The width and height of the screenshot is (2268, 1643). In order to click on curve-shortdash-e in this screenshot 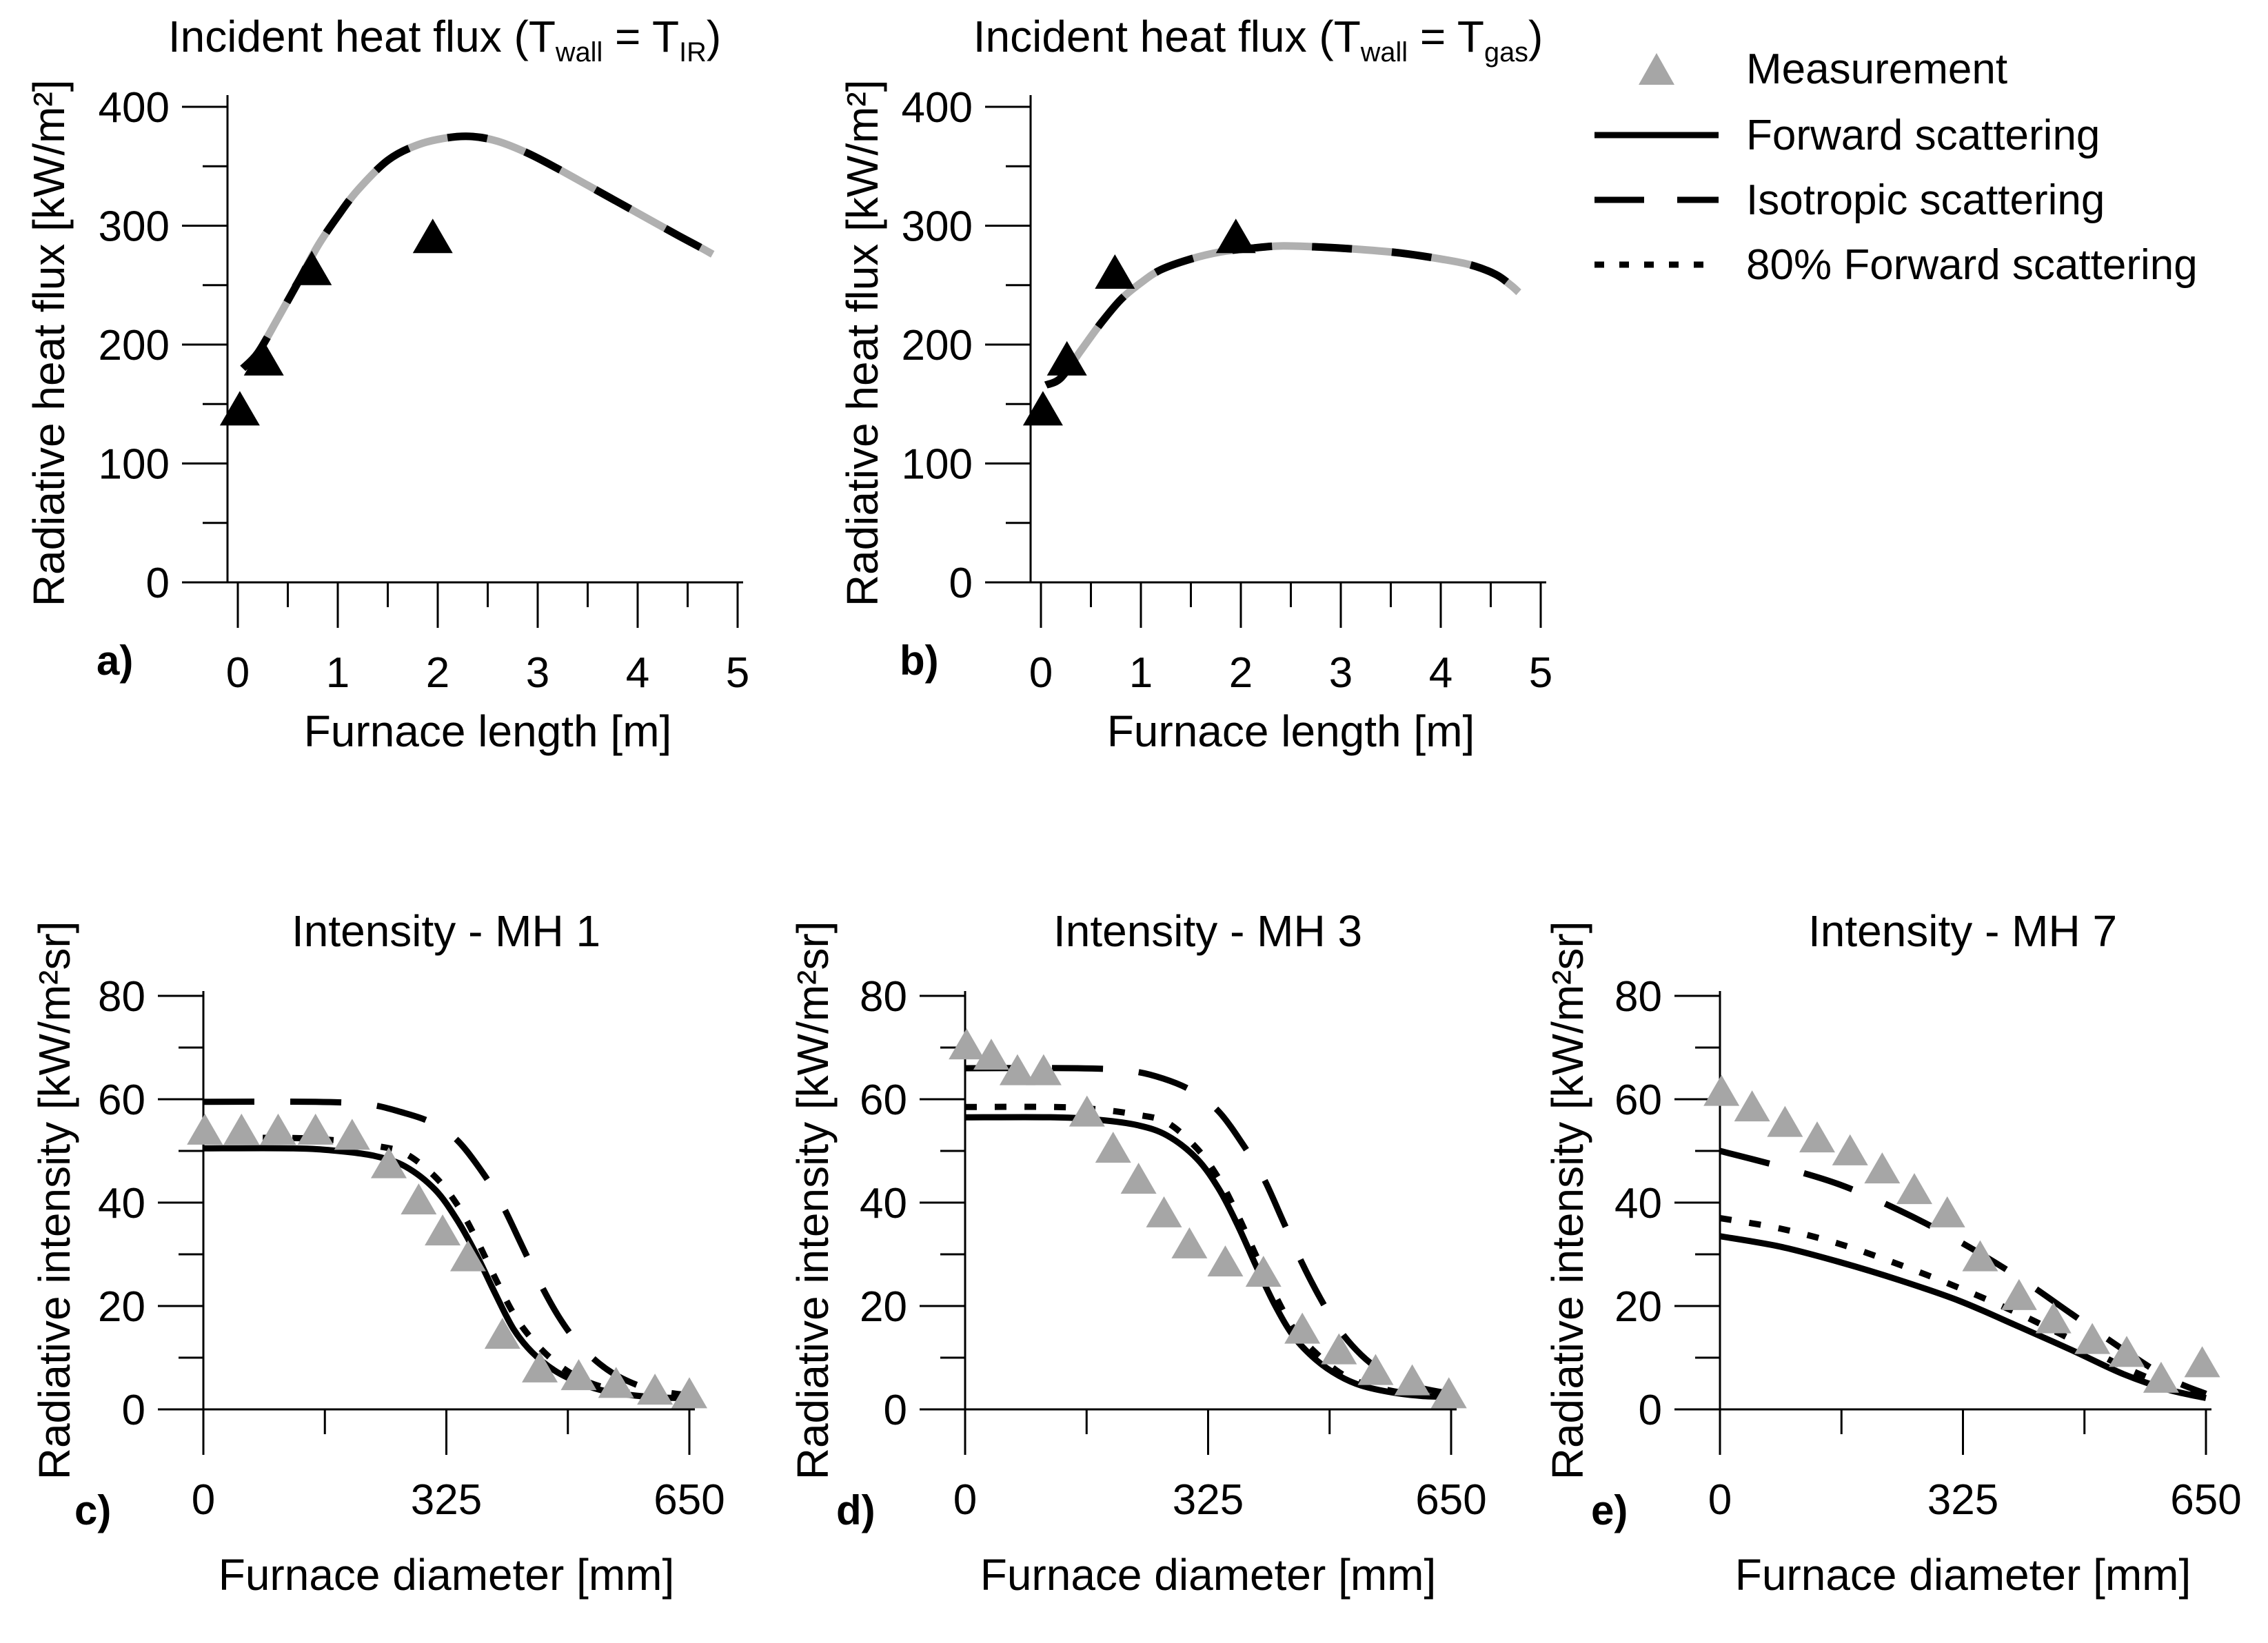, I will do `click(1963, 1307)`.